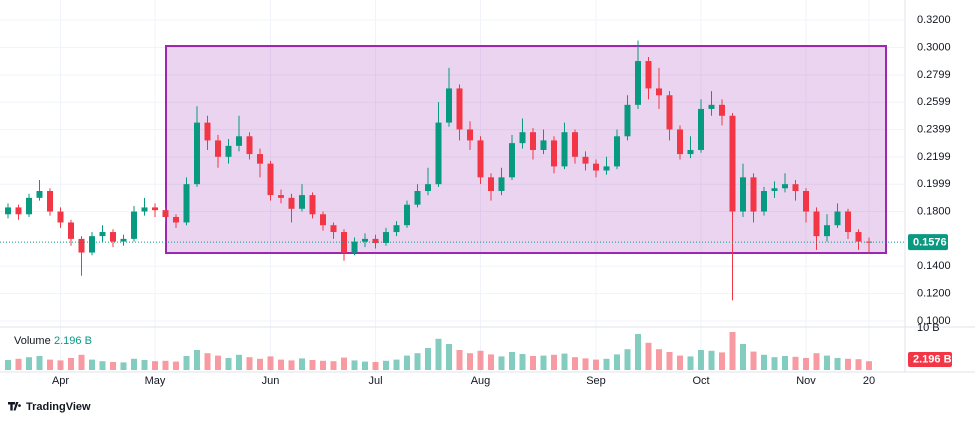 Image resolution: width=975 pixels, height=421 pixels. I want to click on logo: TradingView, so click(49, 407).